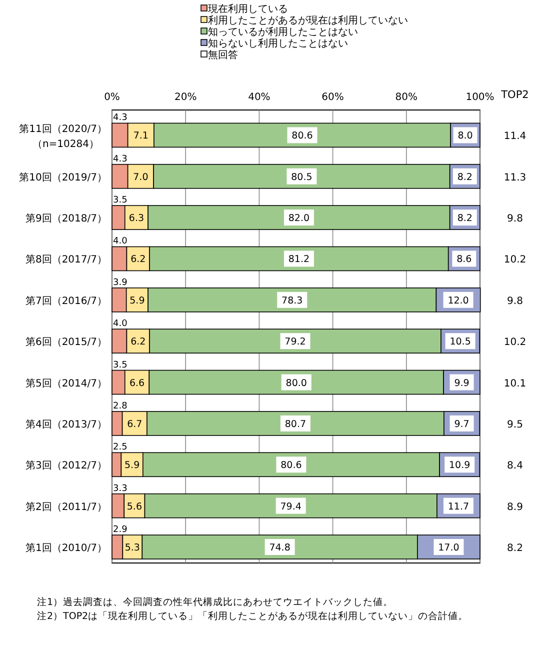 Image resolution: width=546 pixels, height=646 pixels. Describe the element at coordinates (515, 178) in the screenshot. I see `text: 11.3` at that location.